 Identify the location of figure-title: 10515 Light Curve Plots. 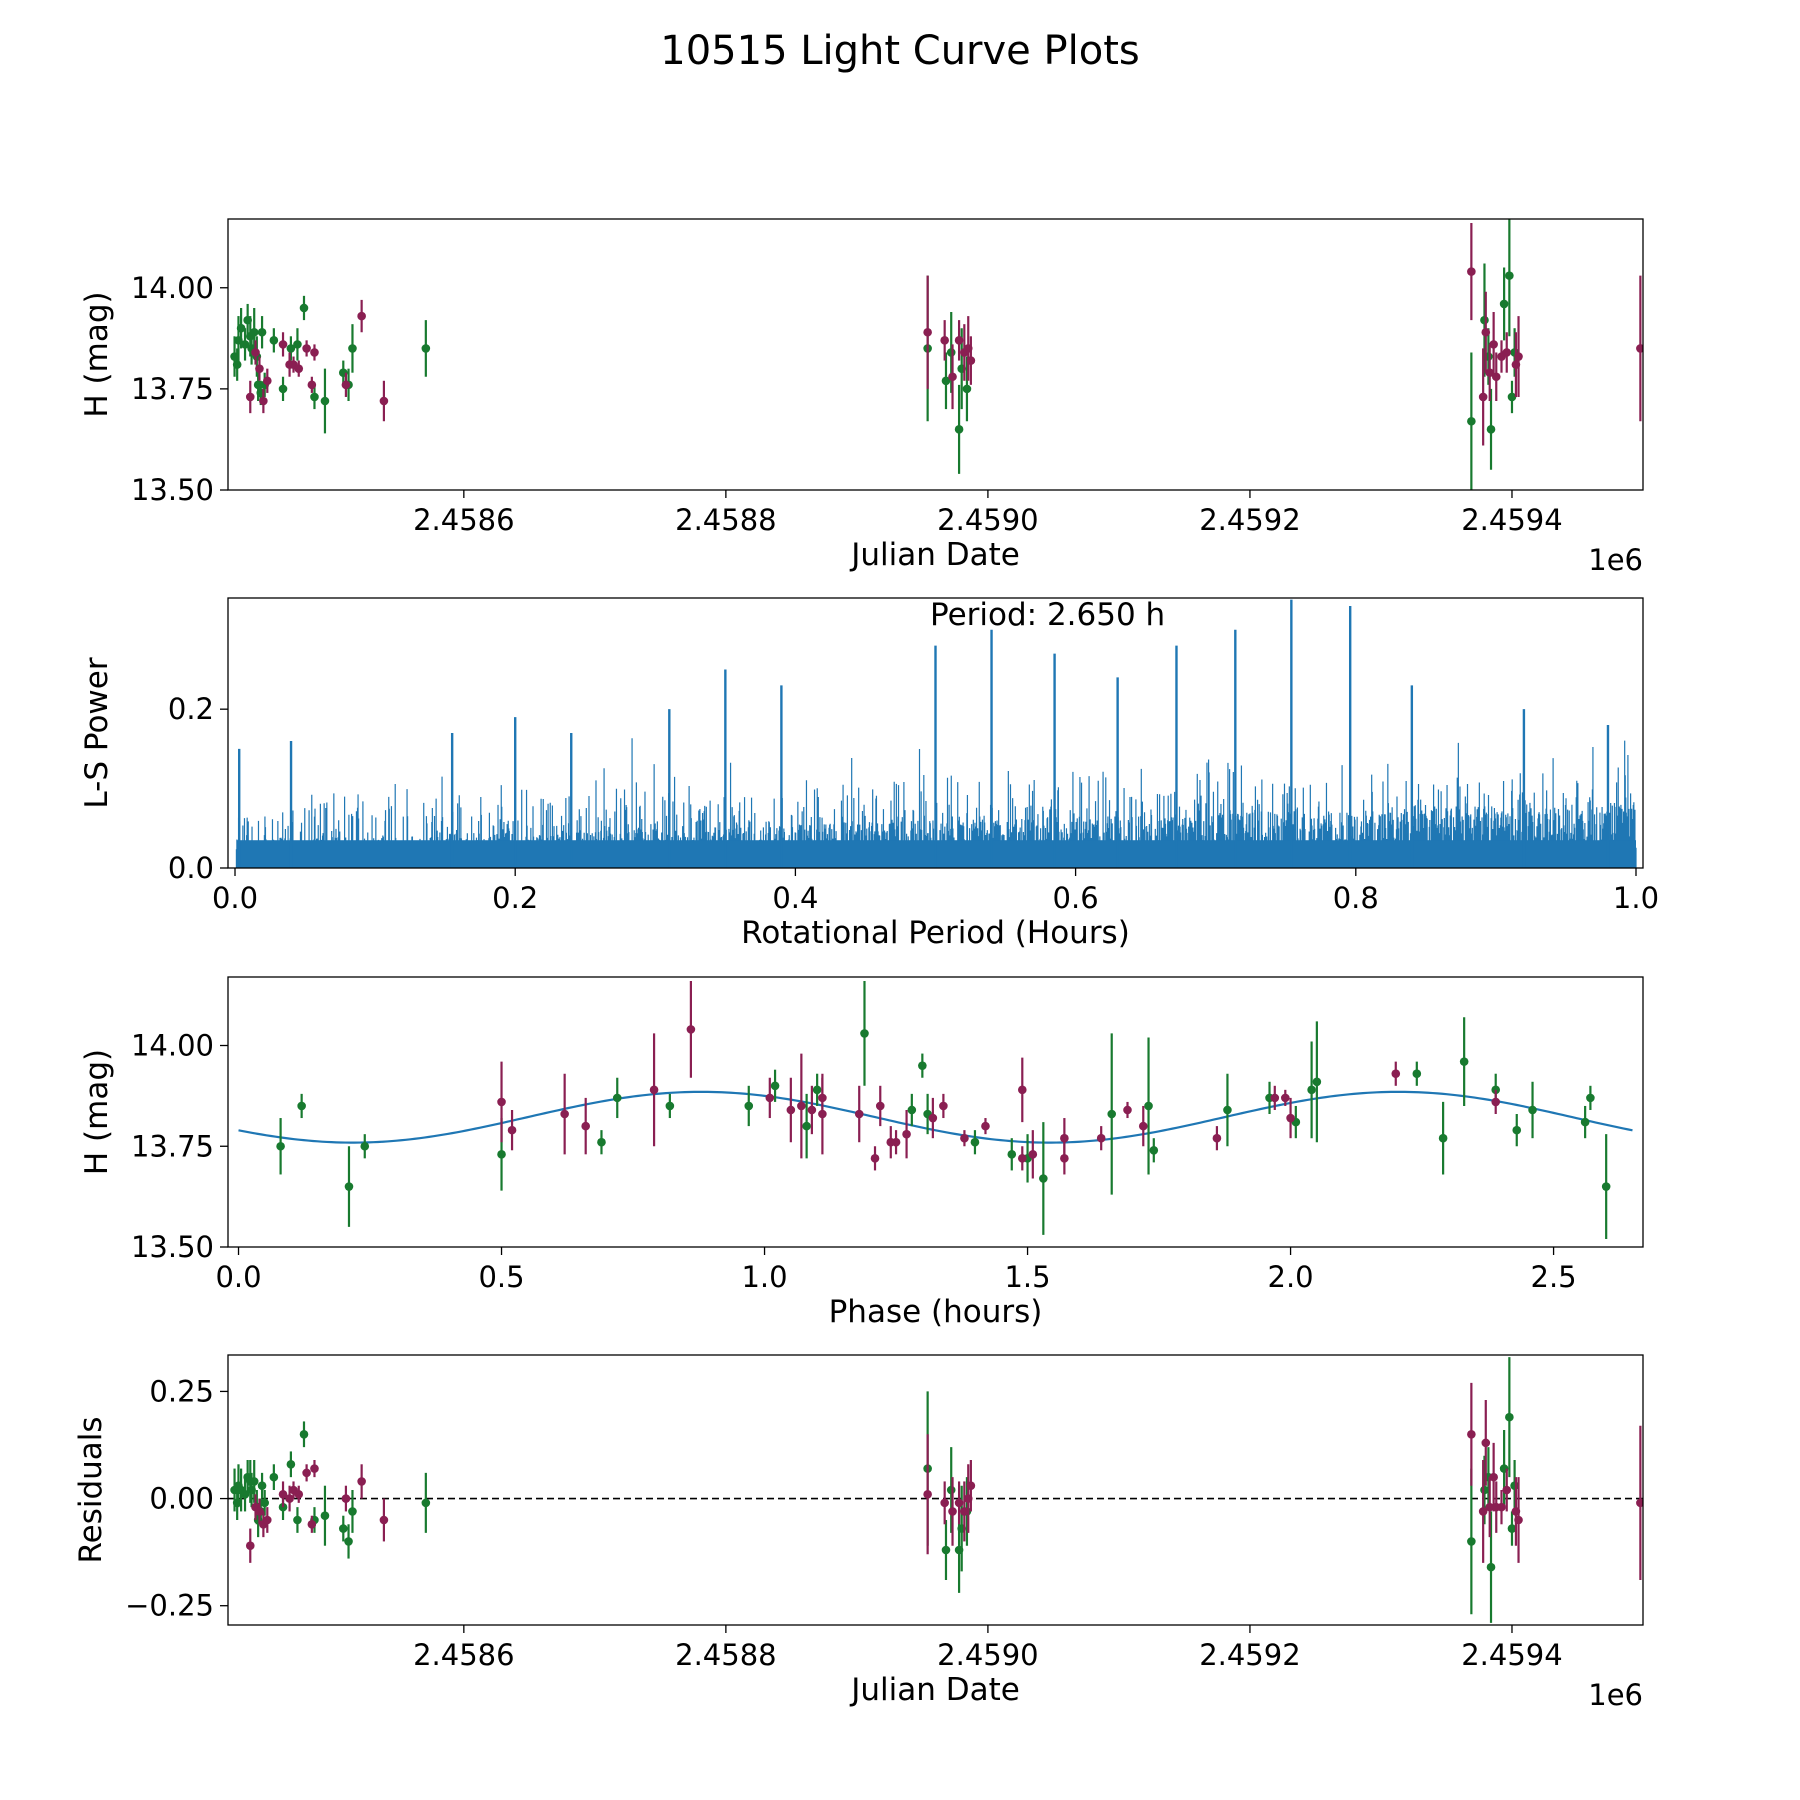
(899, 51).